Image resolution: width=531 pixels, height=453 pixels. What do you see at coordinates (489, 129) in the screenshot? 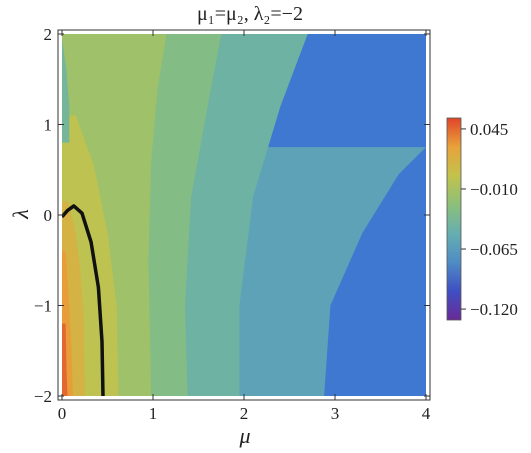
I see `colorbar-tick-label: 0.045` at bounding box center [489, 129].